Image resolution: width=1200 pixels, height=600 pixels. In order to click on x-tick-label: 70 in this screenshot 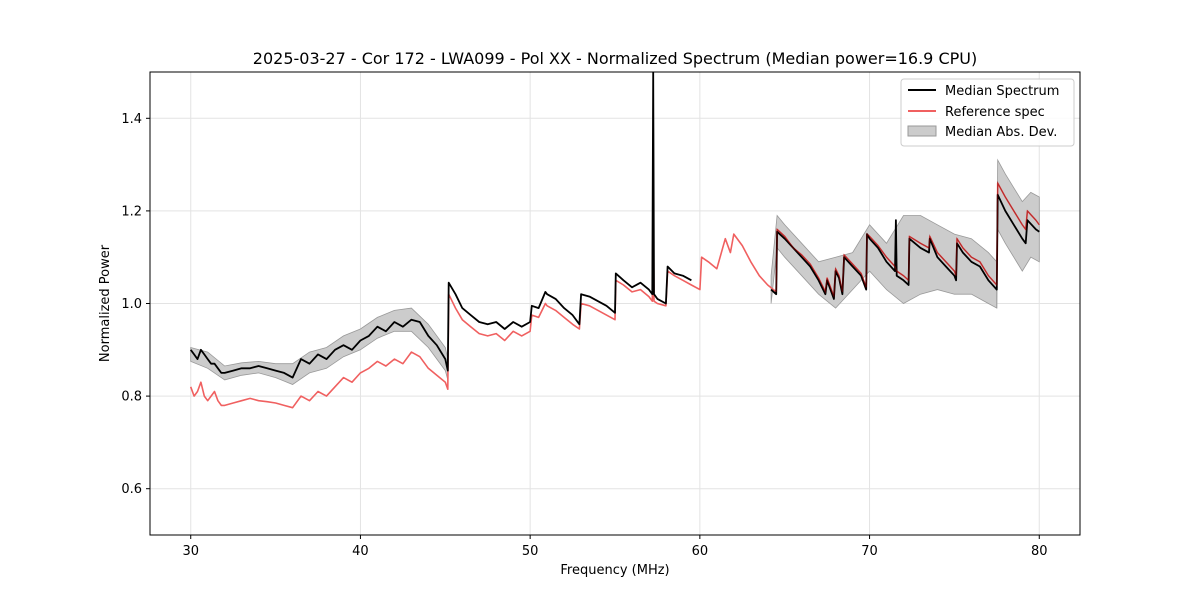, I will do `click(869, 551)`.